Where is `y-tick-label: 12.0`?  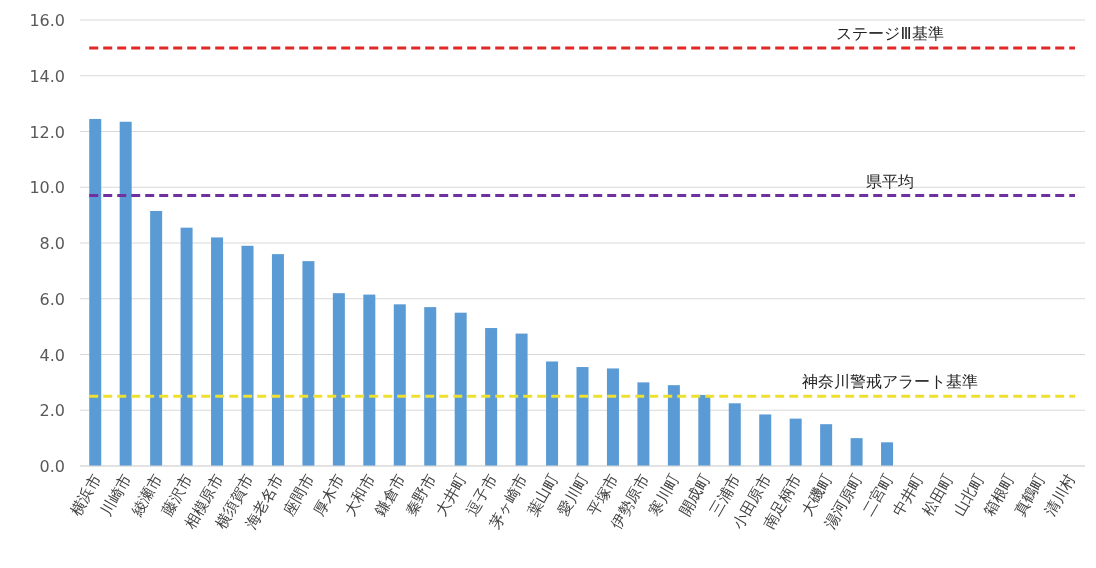 y-tick-label: 12.0 is located at coordinates (47, 132).